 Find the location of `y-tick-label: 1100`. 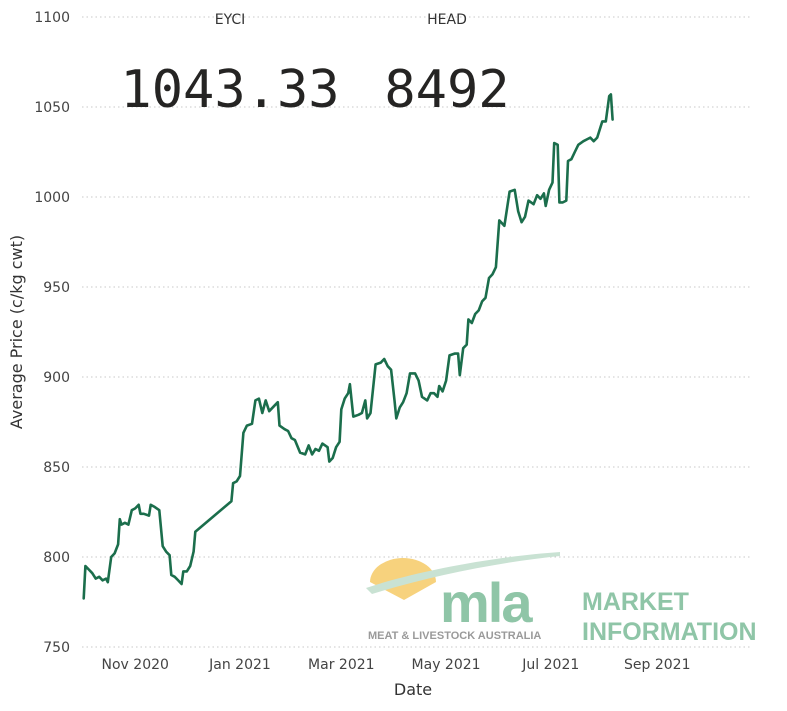

y-tick-label: 1100 is located at coordinates (52, 18).